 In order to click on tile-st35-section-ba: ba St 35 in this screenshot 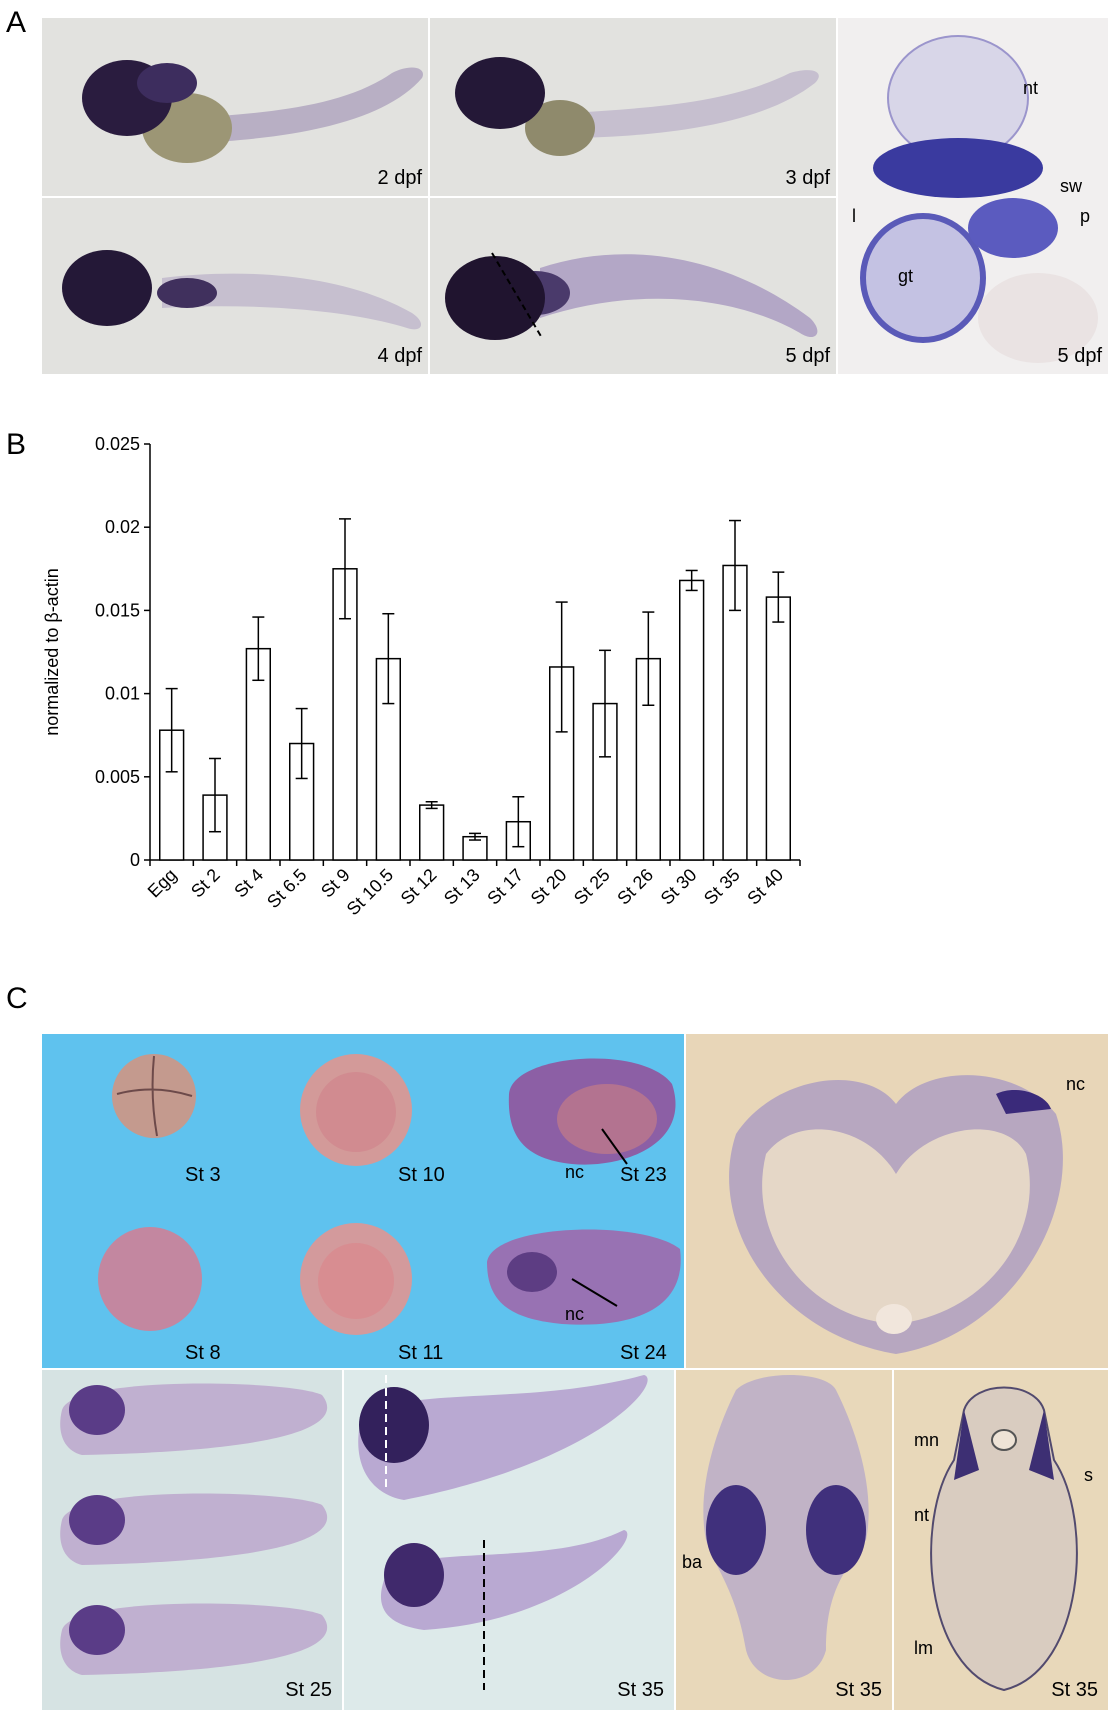, I will do `click(784, 1540)`.